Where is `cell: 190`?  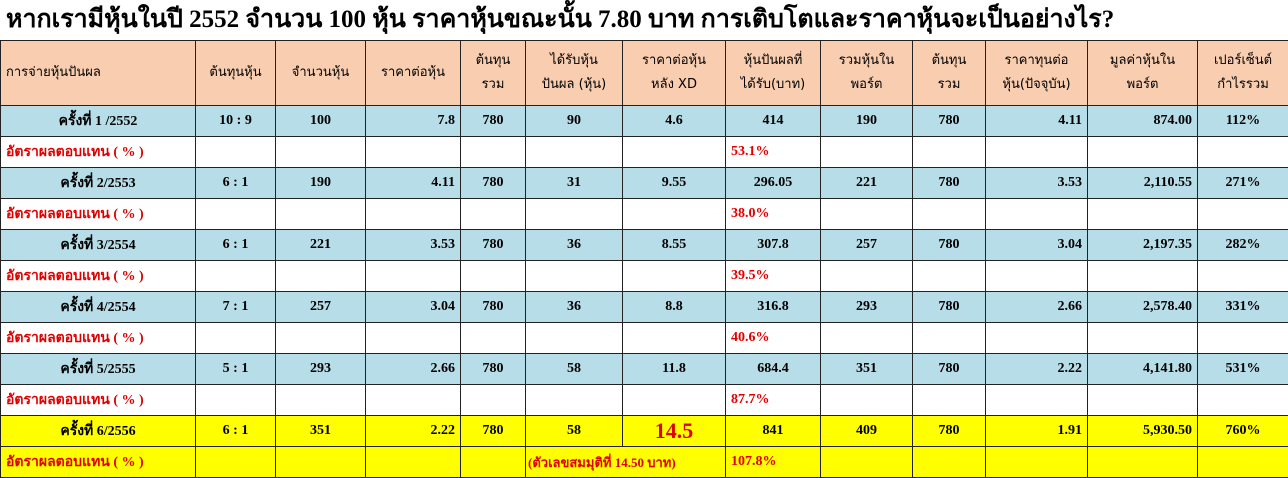 cell: 190 is located at coordinates (867, 121).